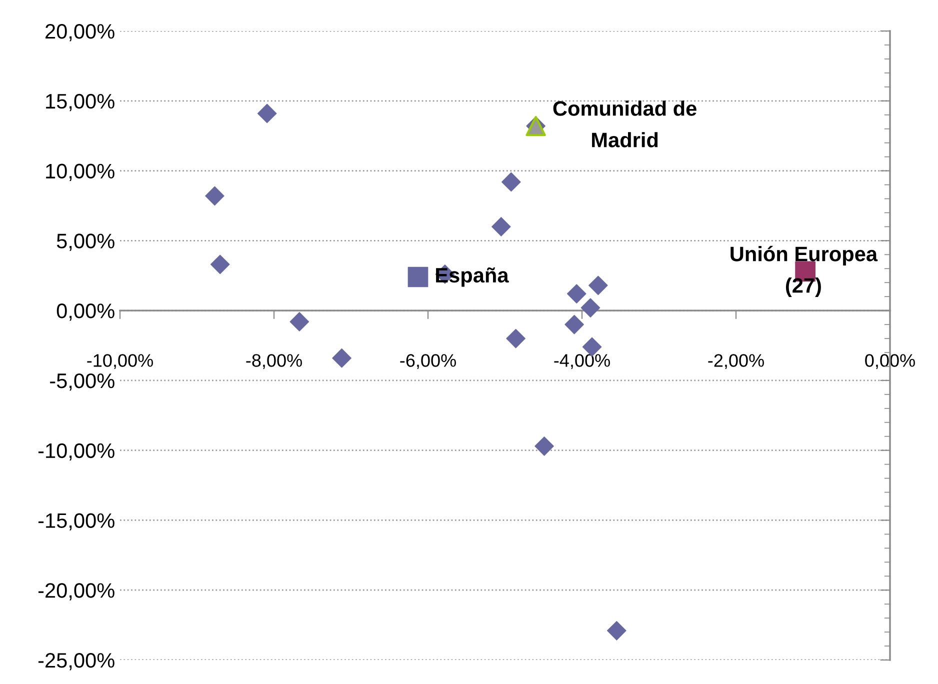  I want to click on y-tick-label: -25,00%, so click(76, 661).